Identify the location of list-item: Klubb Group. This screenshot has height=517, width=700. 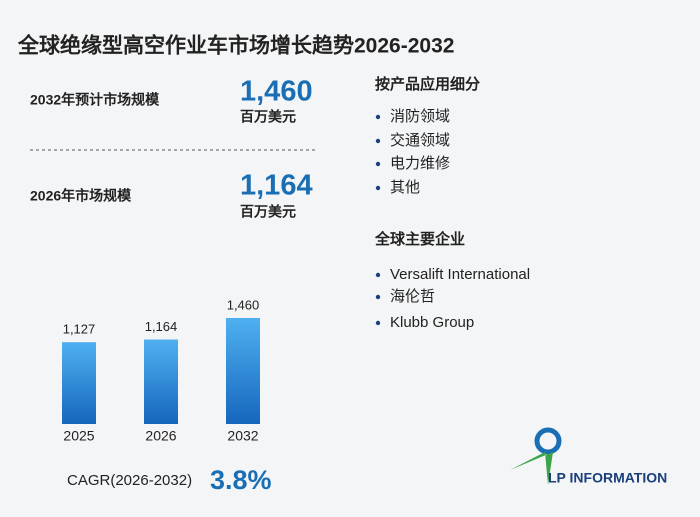
(432, 322).